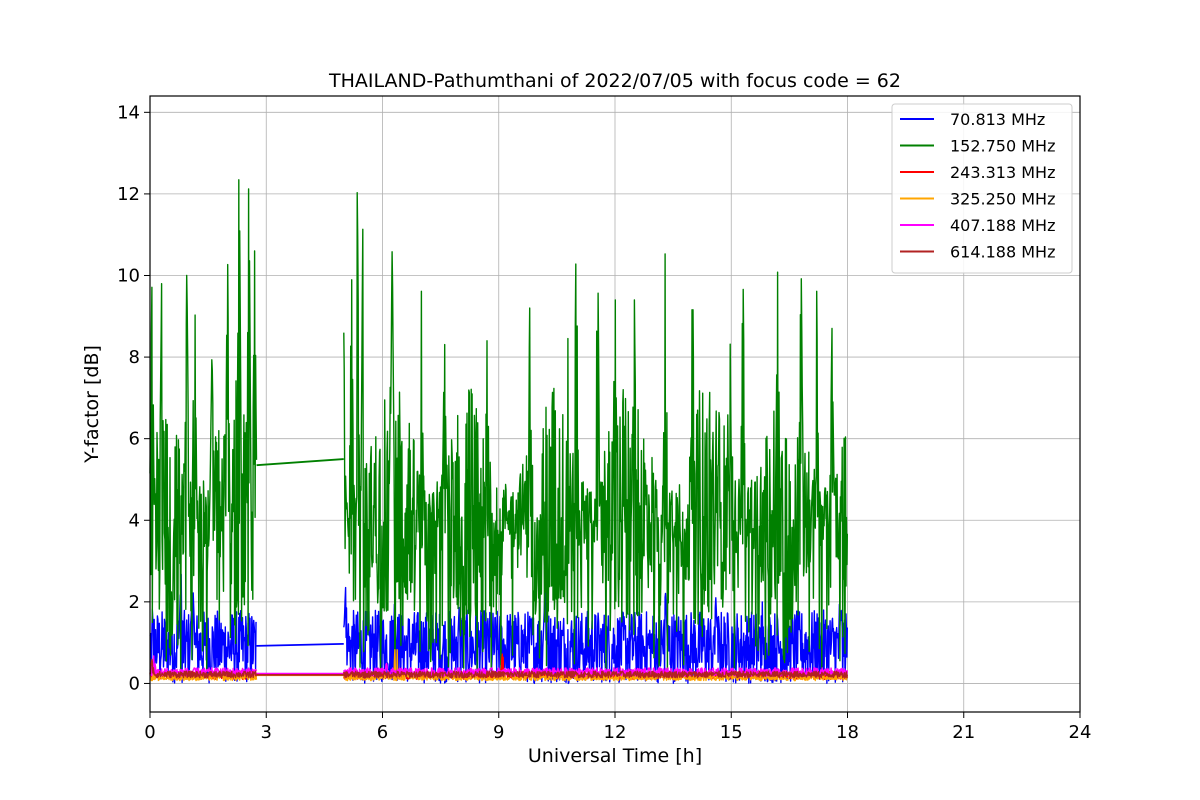 The image size is (1200, 800). What do you see at coordinates (1002, 225) in the screenshot?
I see `legend-label: 407.188 MHz` at bounding box center [1002, 225].